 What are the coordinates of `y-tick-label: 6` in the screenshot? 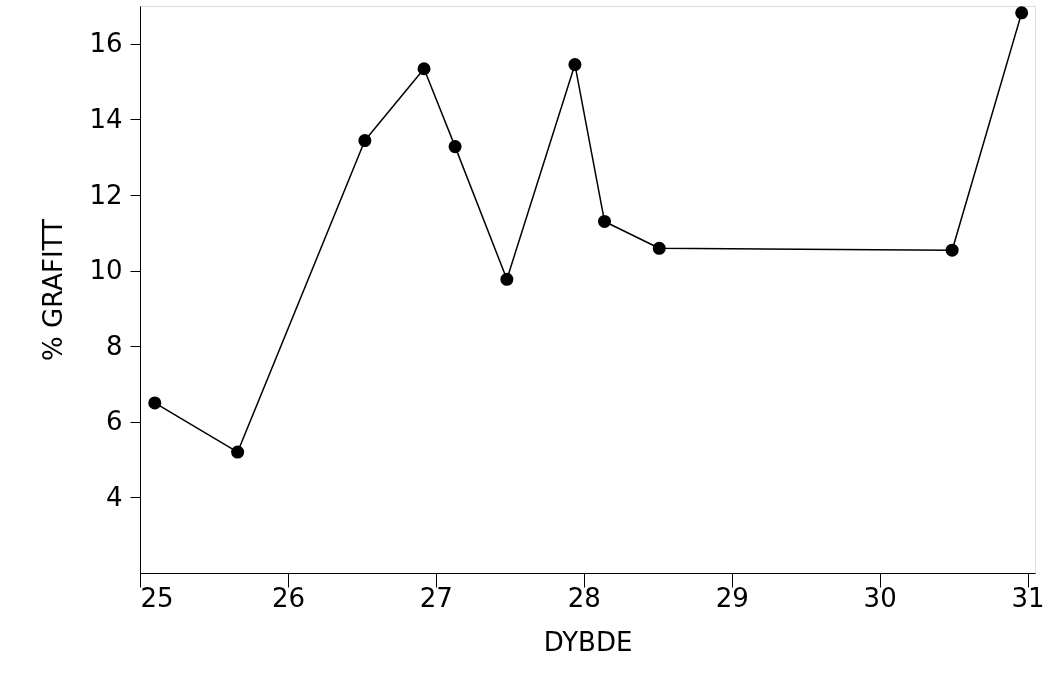 It's located at (114, 421).